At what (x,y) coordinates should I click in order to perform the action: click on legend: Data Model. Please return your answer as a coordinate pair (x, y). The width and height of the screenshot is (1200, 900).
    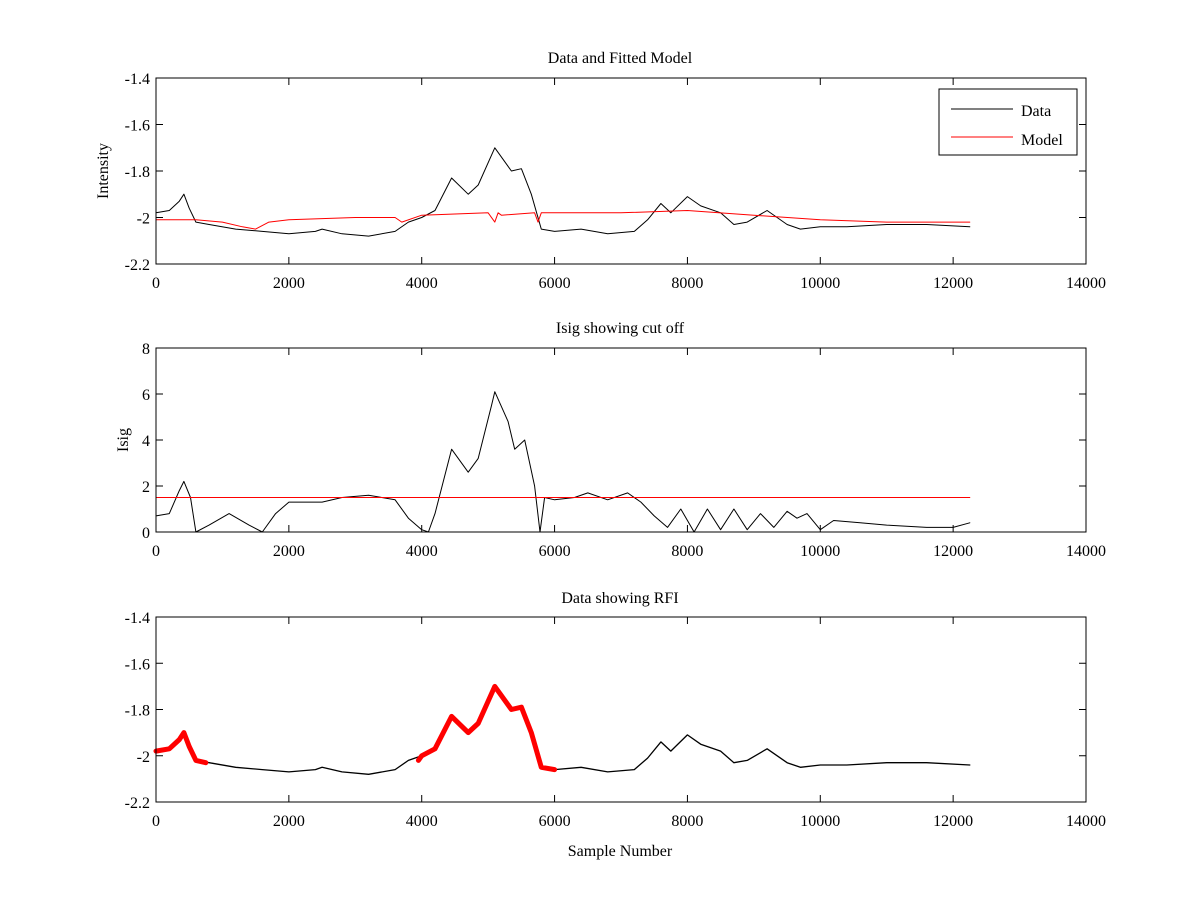
    Looking at the image, I should click on (1008, 122).